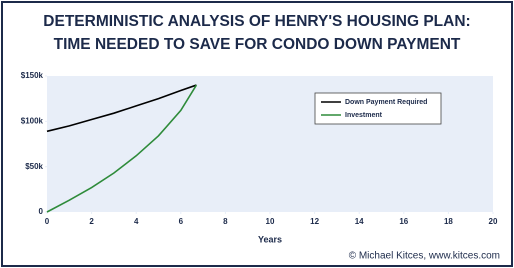 This screenshot has height=268, width=514. What do you see at coordinates (493, 221) in the screenshot?
I see `x-tick-label: 20` at bounding box center [493, 221].